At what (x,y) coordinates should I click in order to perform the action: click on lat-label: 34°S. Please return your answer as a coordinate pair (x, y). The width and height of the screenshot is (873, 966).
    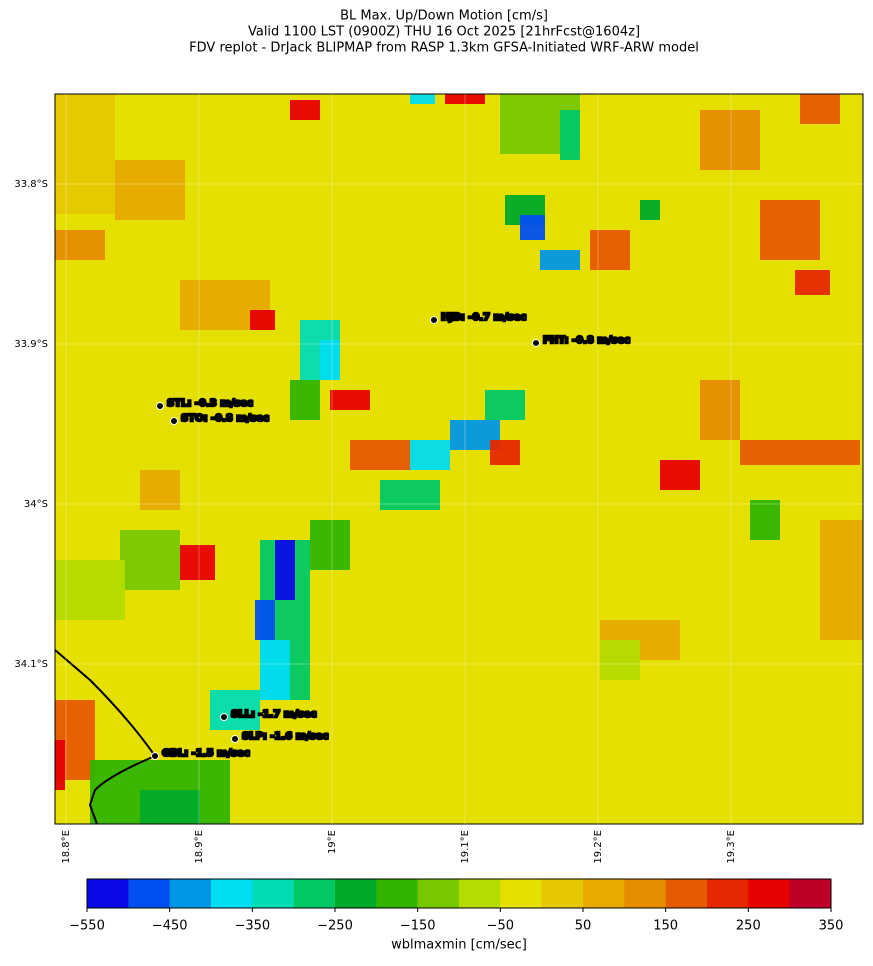
    Looking at the image, I should click on (36, 504).